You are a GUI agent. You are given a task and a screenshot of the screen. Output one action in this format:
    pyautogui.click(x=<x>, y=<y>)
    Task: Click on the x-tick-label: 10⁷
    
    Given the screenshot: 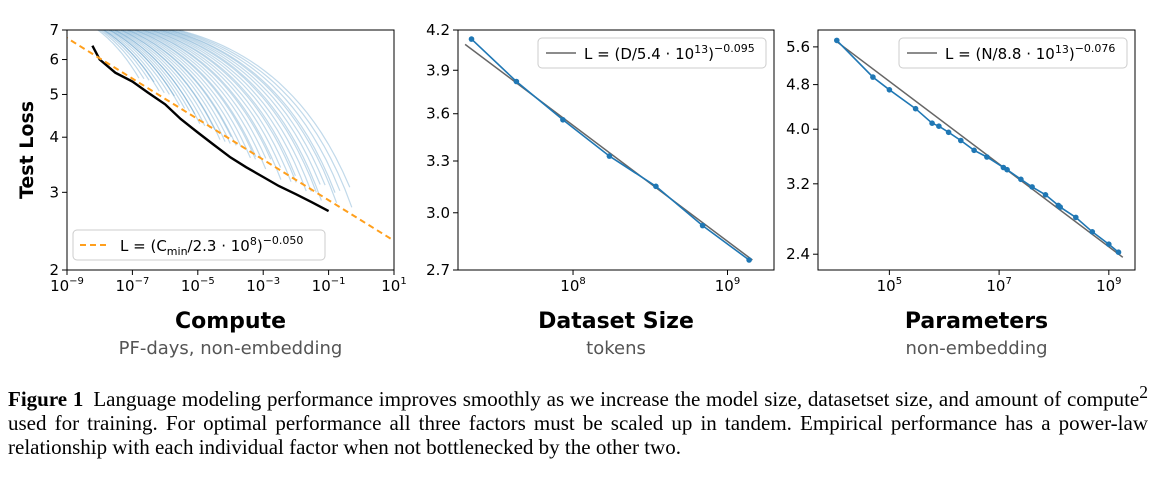 What is the action you would take?
    pyautogui.click(x=998, y=285)
    